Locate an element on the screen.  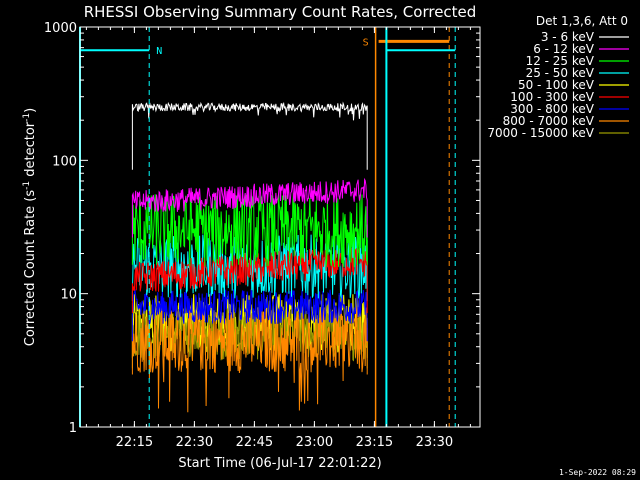
legend-entry-label: 7000 - 15000 keV is located at coordinates (540, 133).